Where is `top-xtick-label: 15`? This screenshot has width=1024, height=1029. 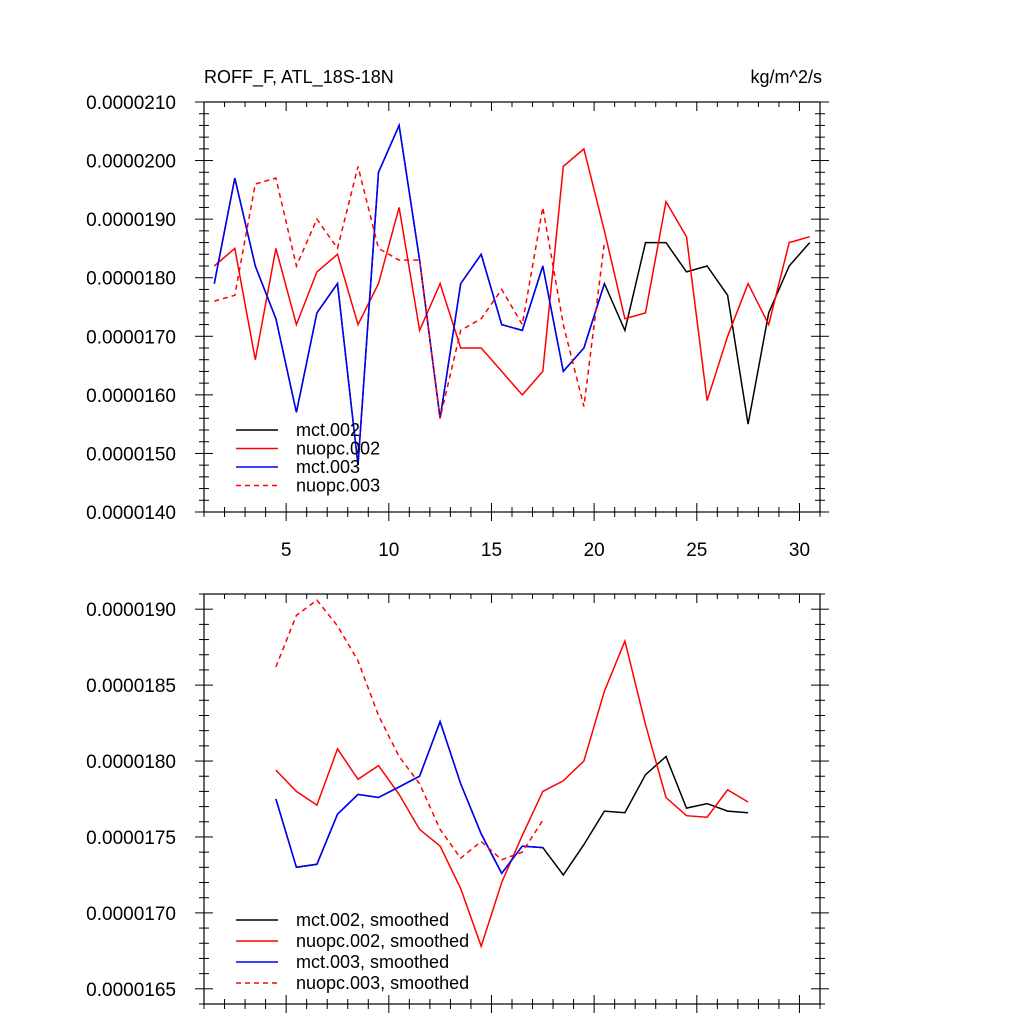
top-xtick-label: 15 is located at coordinates (491, 550).